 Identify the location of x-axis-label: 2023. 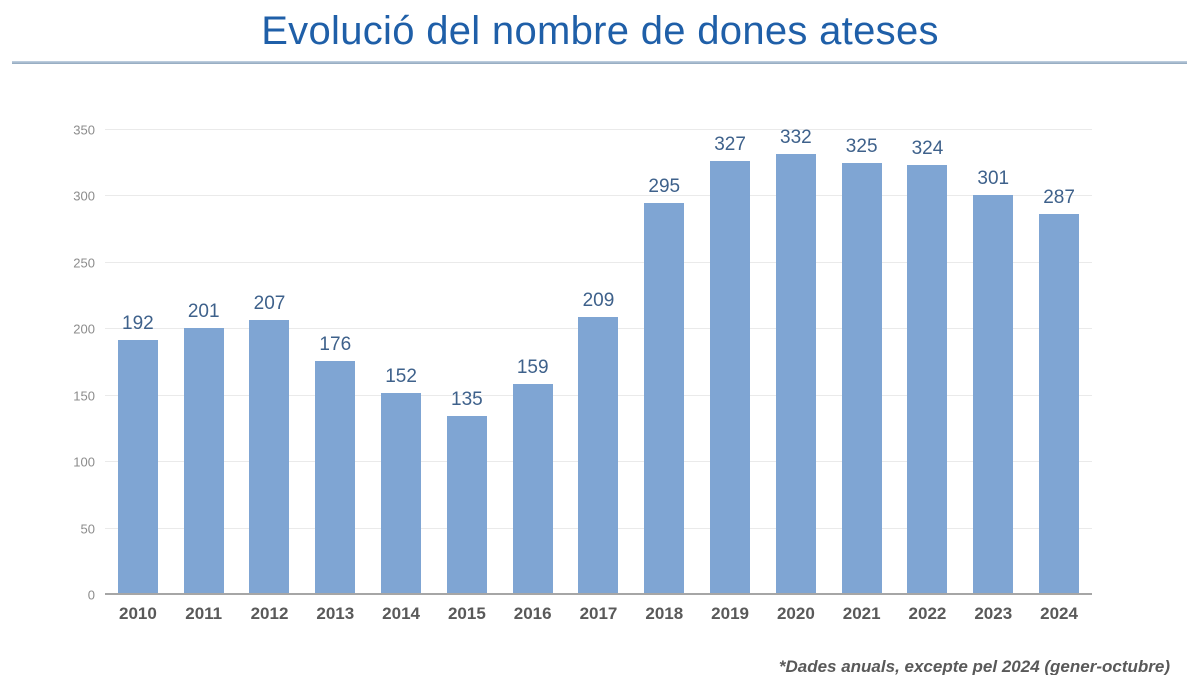
(993, 613).